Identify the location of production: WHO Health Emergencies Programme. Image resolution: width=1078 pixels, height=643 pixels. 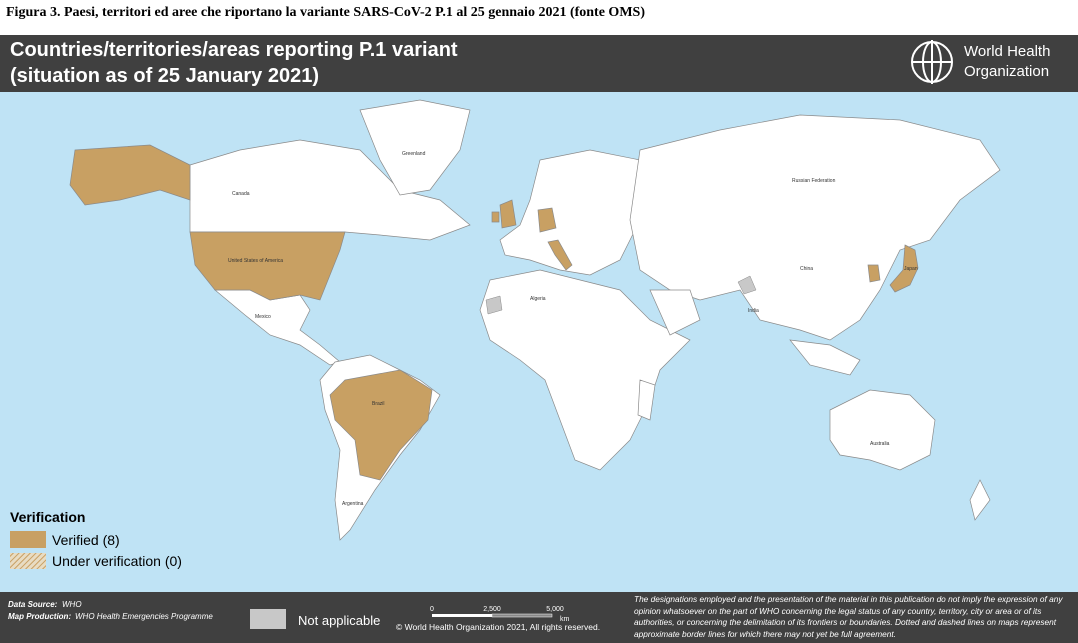
(144, 616).